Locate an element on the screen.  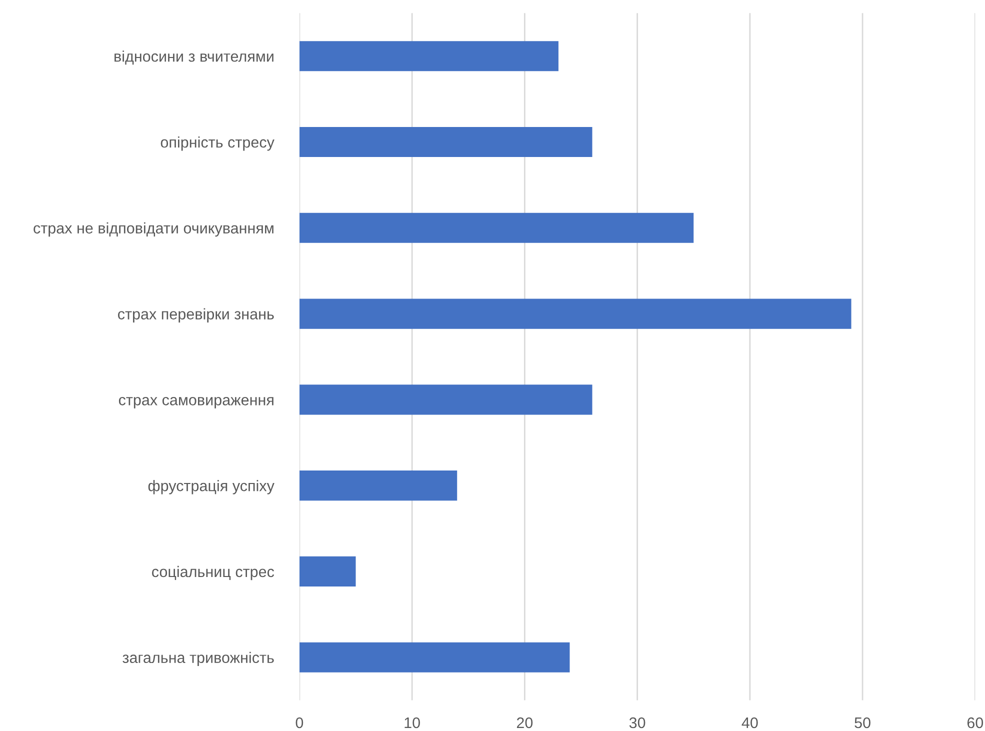
x-tick-label: 0 is located at coordinates (300, 722).